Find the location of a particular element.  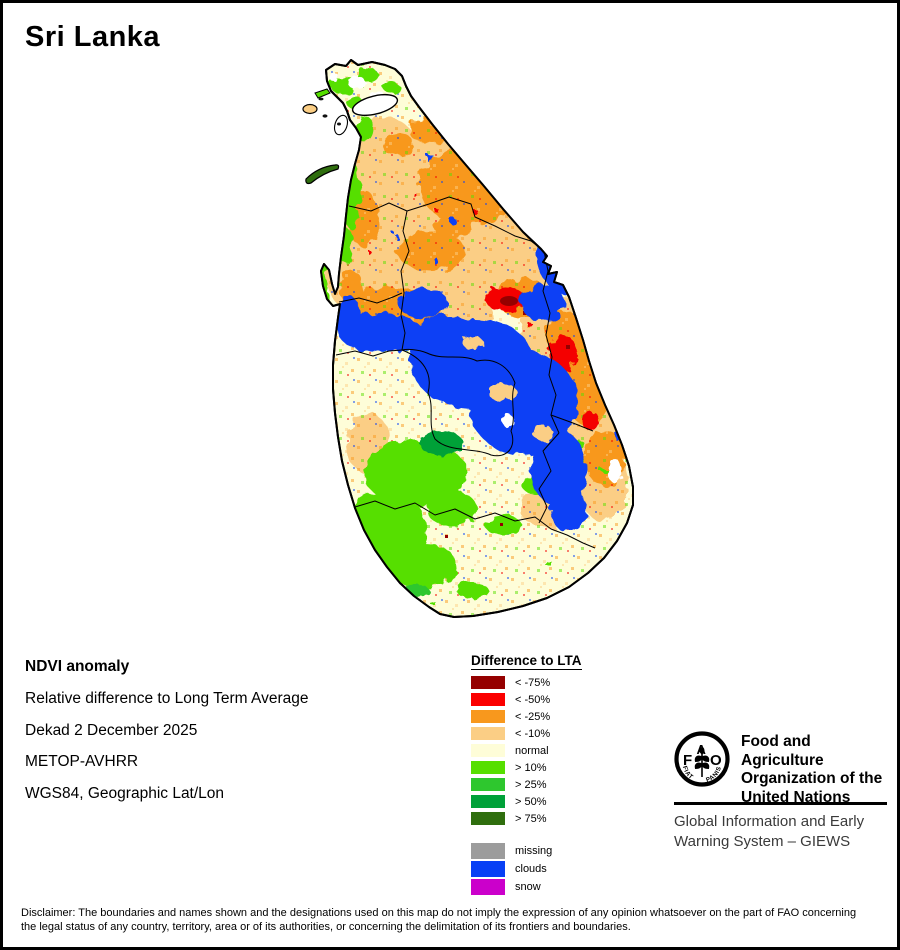

legend-item: > 50% is located at coordinates (566, 801).